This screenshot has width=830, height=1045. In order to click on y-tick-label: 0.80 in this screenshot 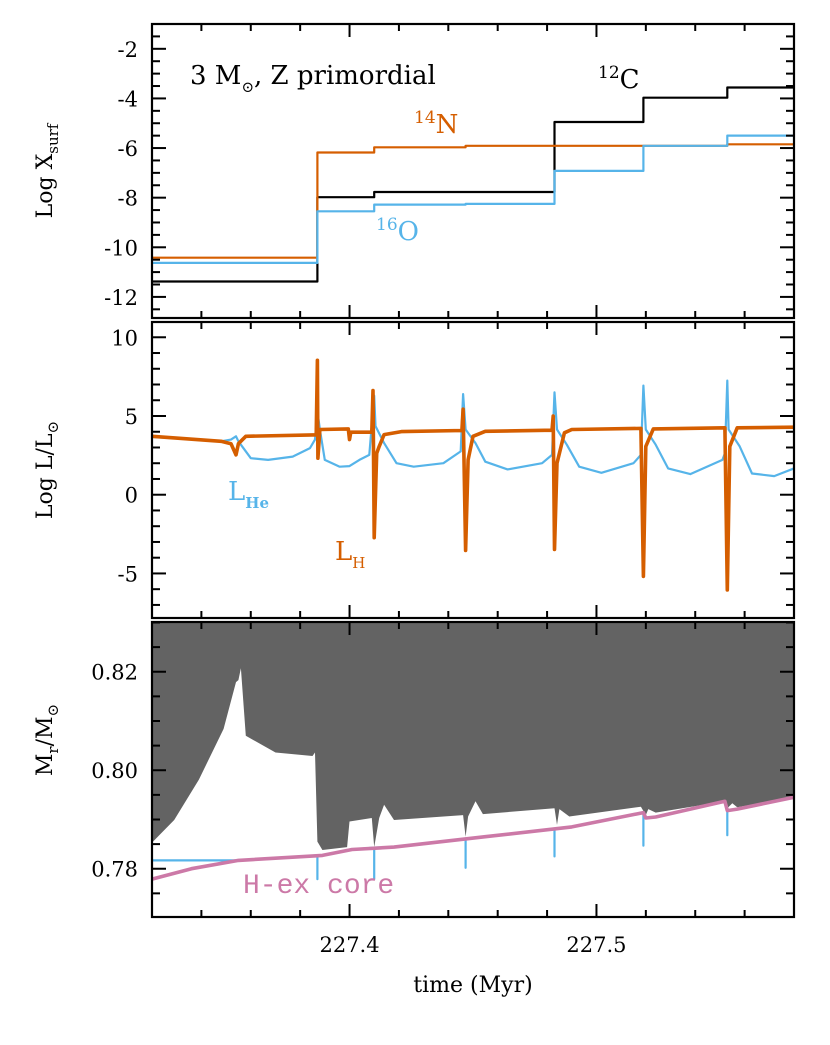, I will do `click(114, 771)`.